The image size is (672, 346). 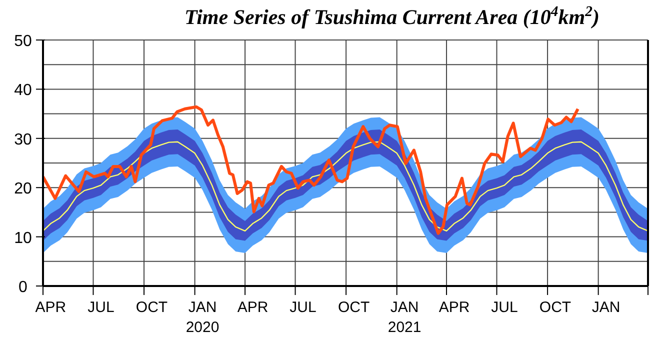 I want to click on x-tick-label: JAN, so click(x=606, y=307).